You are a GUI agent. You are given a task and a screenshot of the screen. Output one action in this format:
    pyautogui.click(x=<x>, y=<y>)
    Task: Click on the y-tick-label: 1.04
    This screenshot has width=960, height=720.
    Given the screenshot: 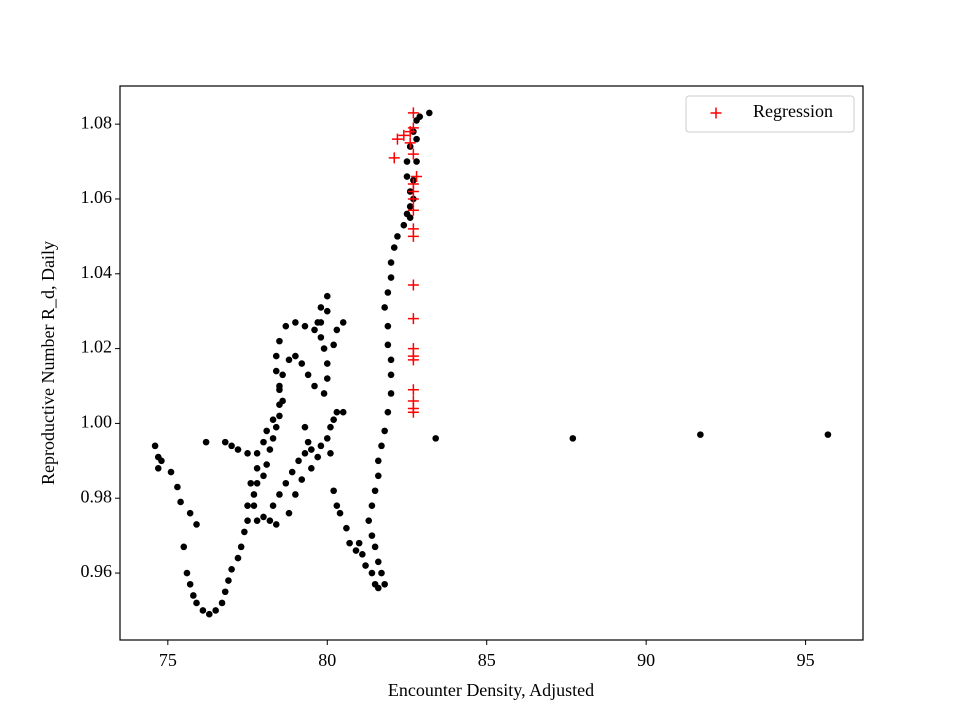 What is the action you would take?
    pyautogui.click(x=97, y=272)
    